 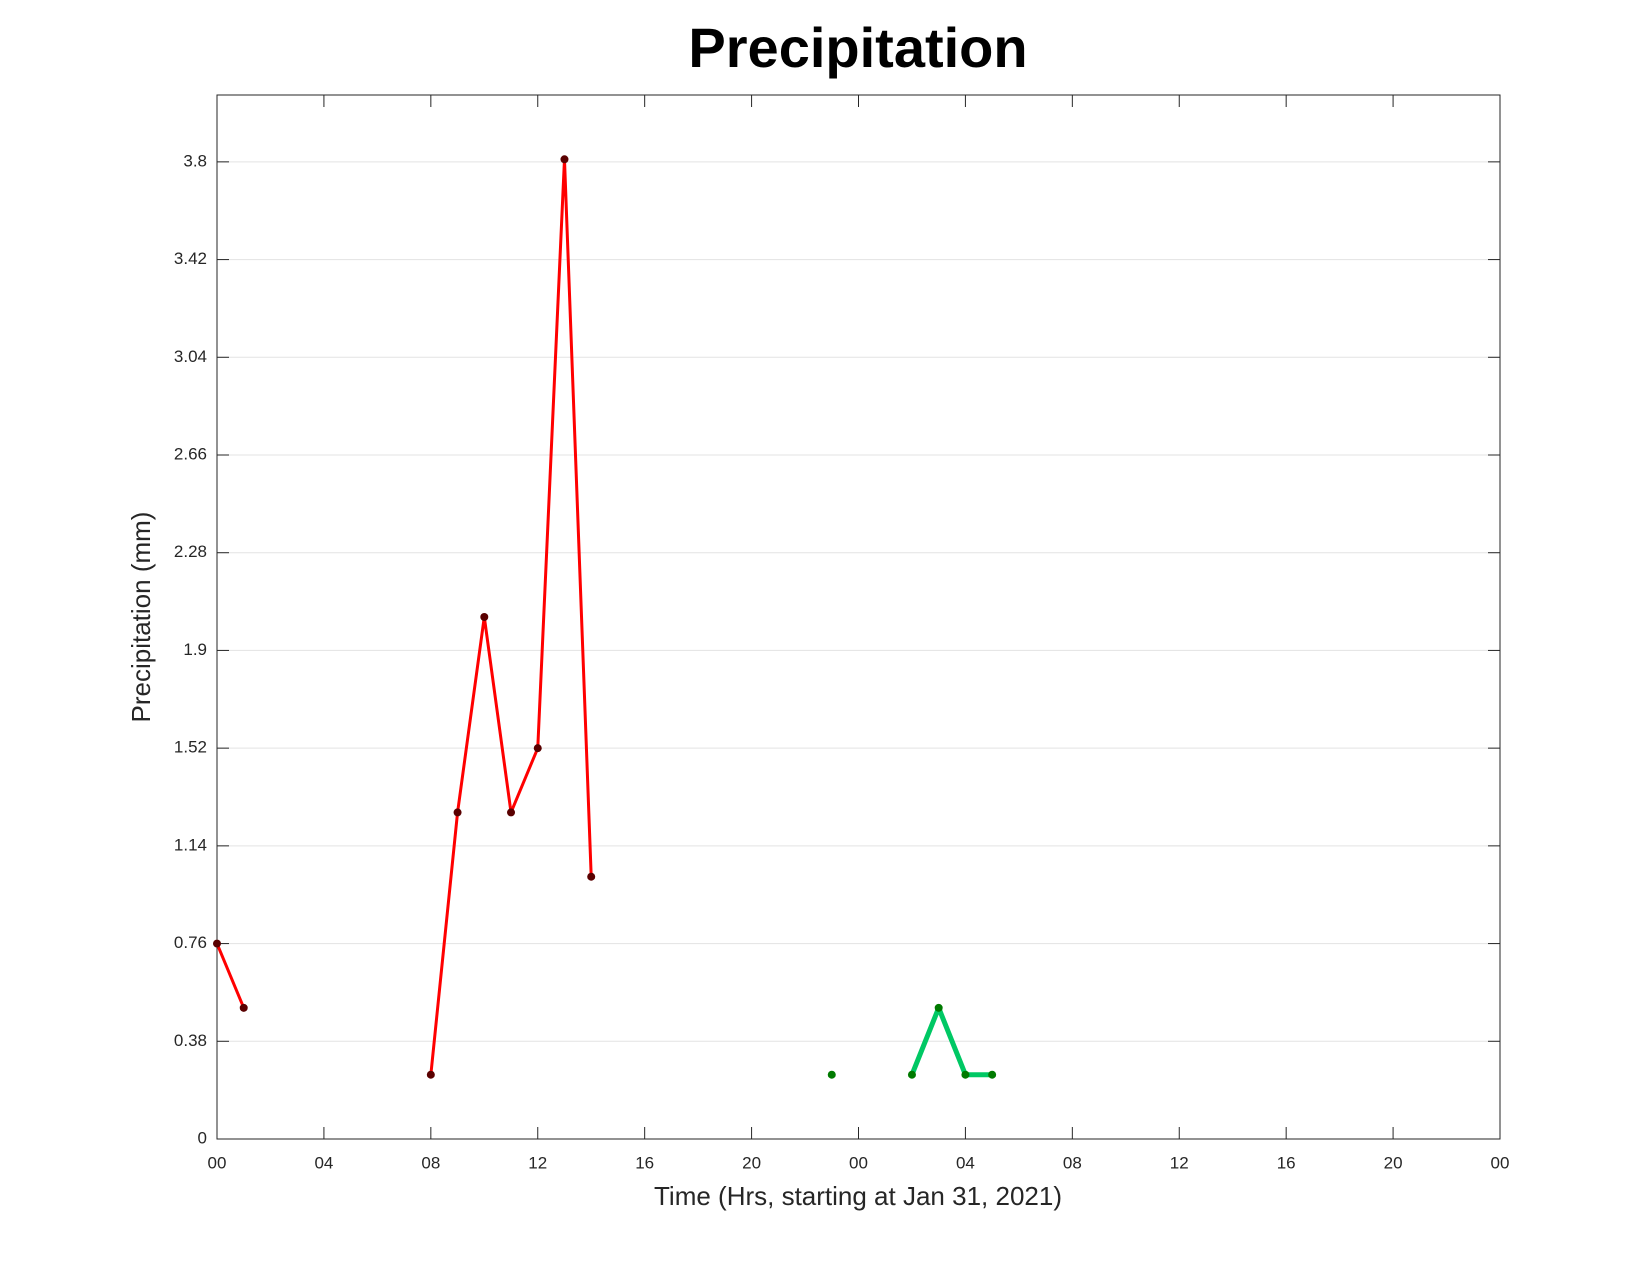 I want to click on y-tick-label: 3.8, so click(x=195, y=160).